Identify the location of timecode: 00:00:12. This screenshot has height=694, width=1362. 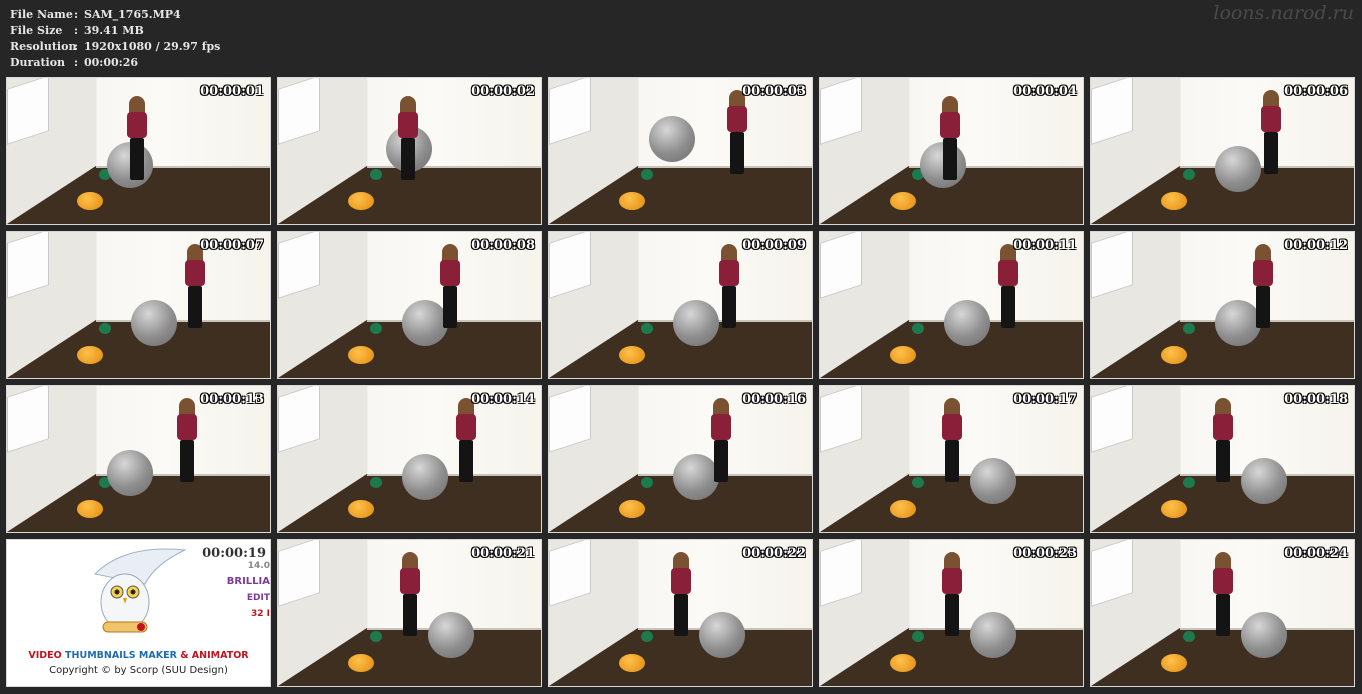
(1316, 245).